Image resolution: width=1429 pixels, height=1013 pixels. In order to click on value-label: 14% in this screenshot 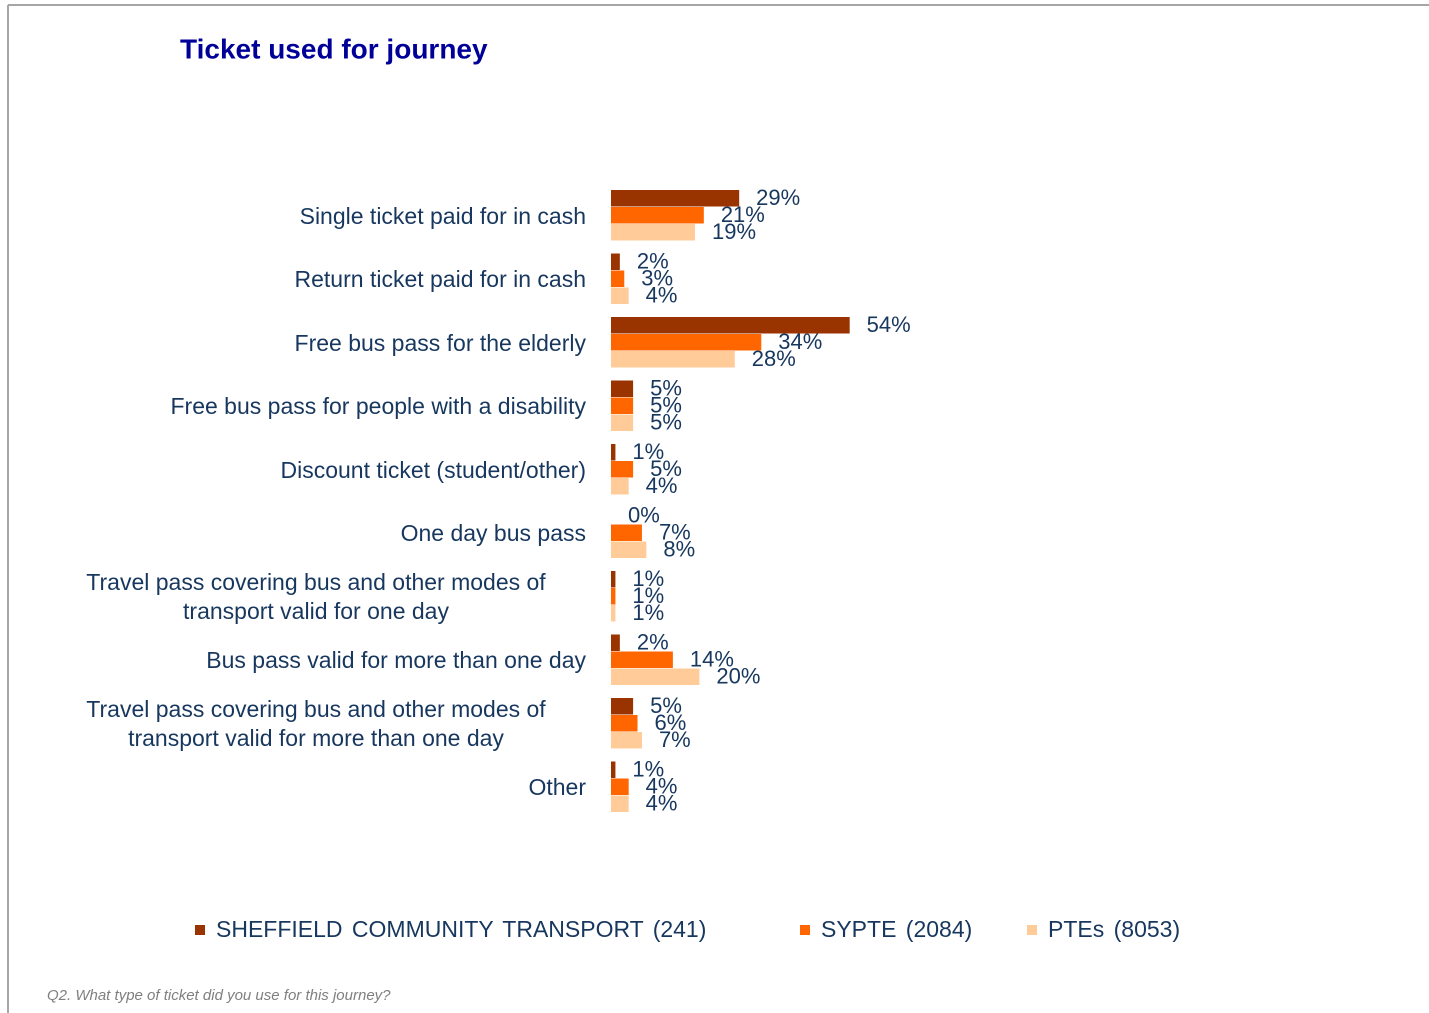, I will do `click(712, 659)`.